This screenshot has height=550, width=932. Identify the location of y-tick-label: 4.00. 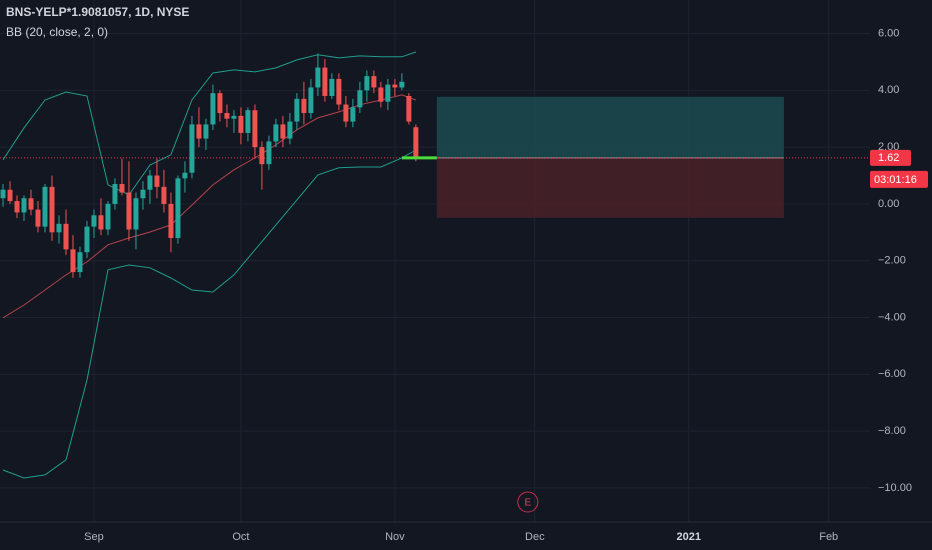
(888, 90).